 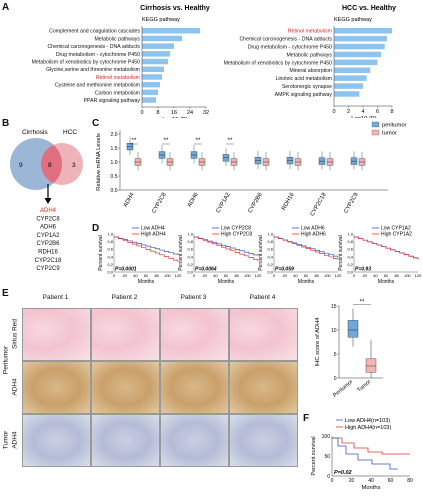 I want to click on e-box-group-label: Tumor, so click(x=364, y=386).